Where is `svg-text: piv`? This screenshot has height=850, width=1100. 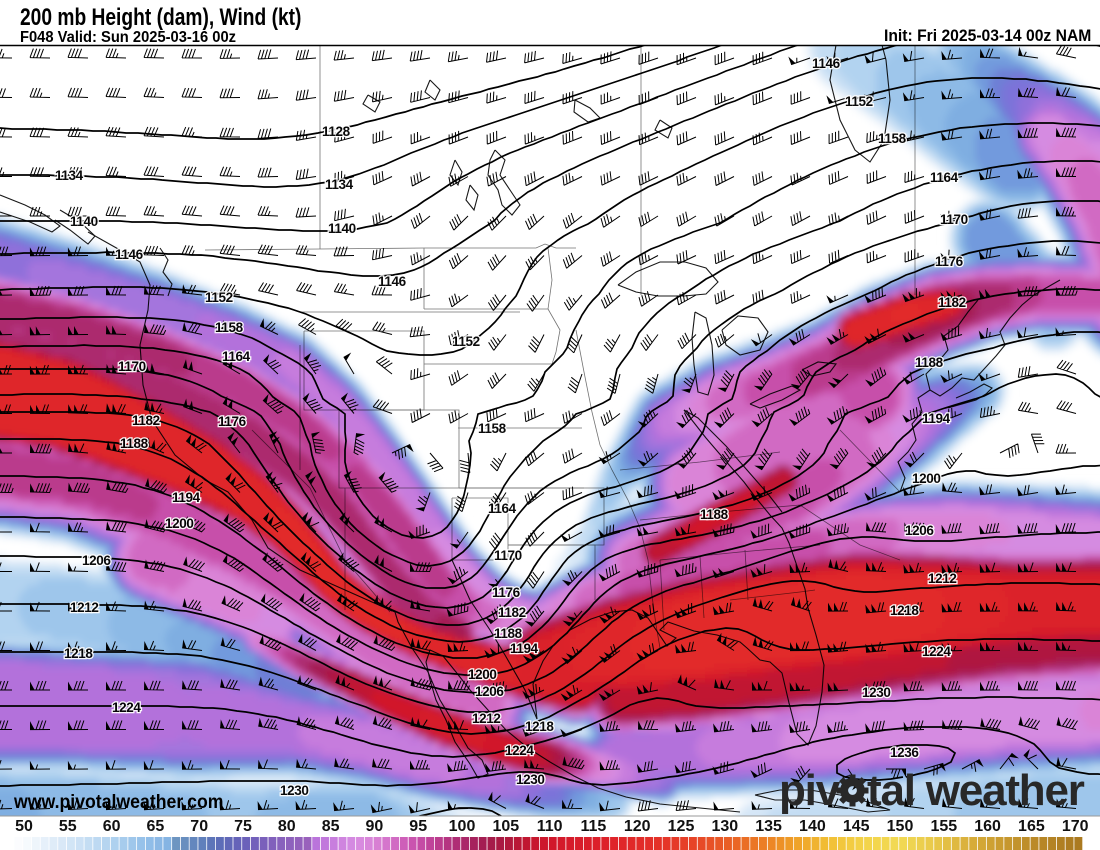
svg-text: piv is located at coordinates (810, 790).